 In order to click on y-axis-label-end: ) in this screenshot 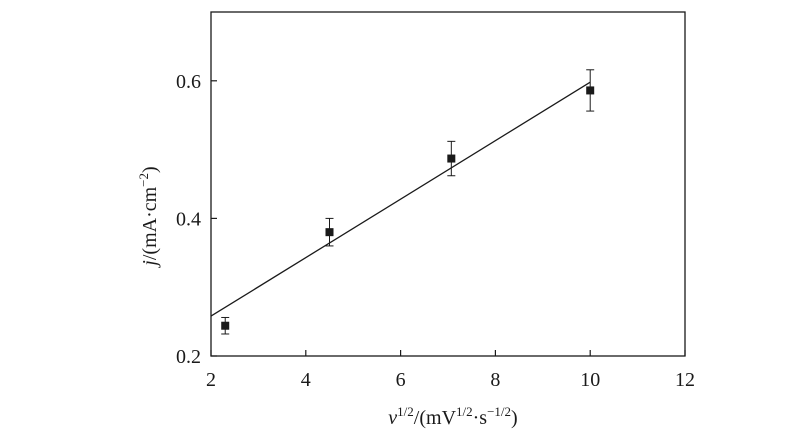, I will do `click(150, 169)`.